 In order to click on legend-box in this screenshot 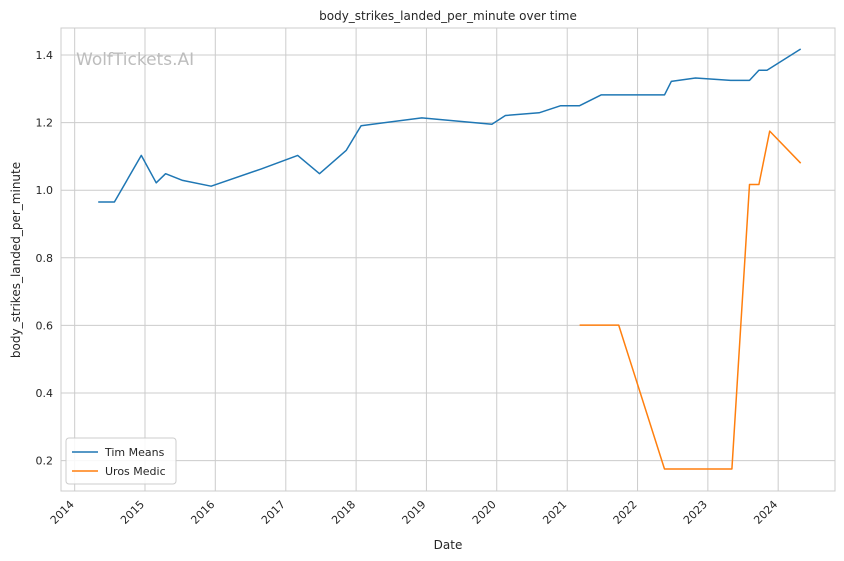, I will do `click(121, 461)`.